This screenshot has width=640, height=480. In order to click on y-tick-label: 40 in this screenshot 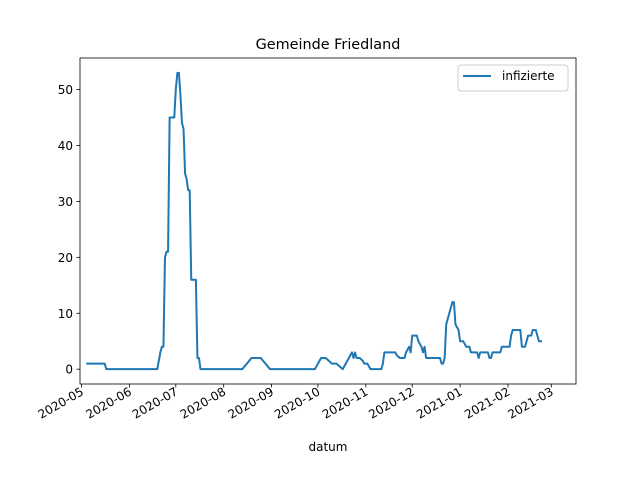, I will do `click(65, 146)`.